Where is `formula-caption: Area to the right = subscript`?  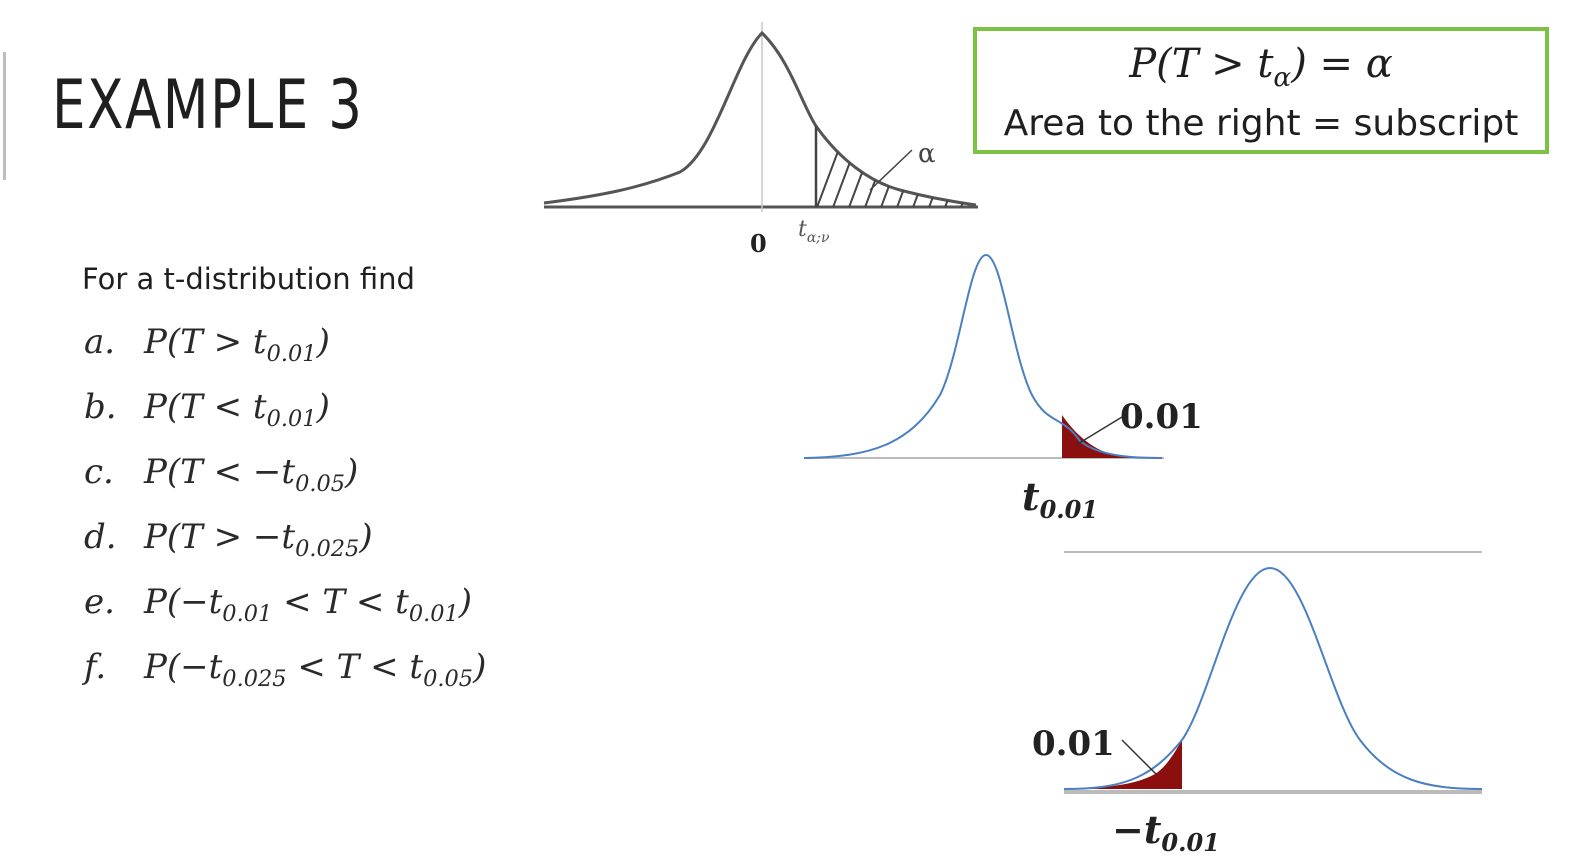
formula-caption: Area to the right = subscript is located at coordinates (1261, 123).